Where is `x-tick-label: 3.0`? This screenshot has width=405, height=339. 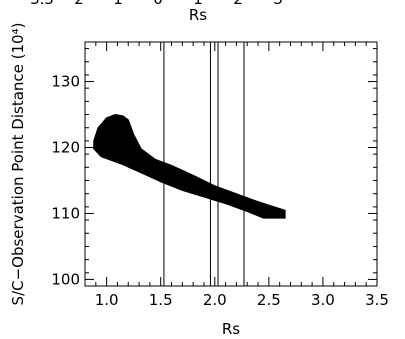 x-tick-label: 3.0 is located at coordinates (323, 300).